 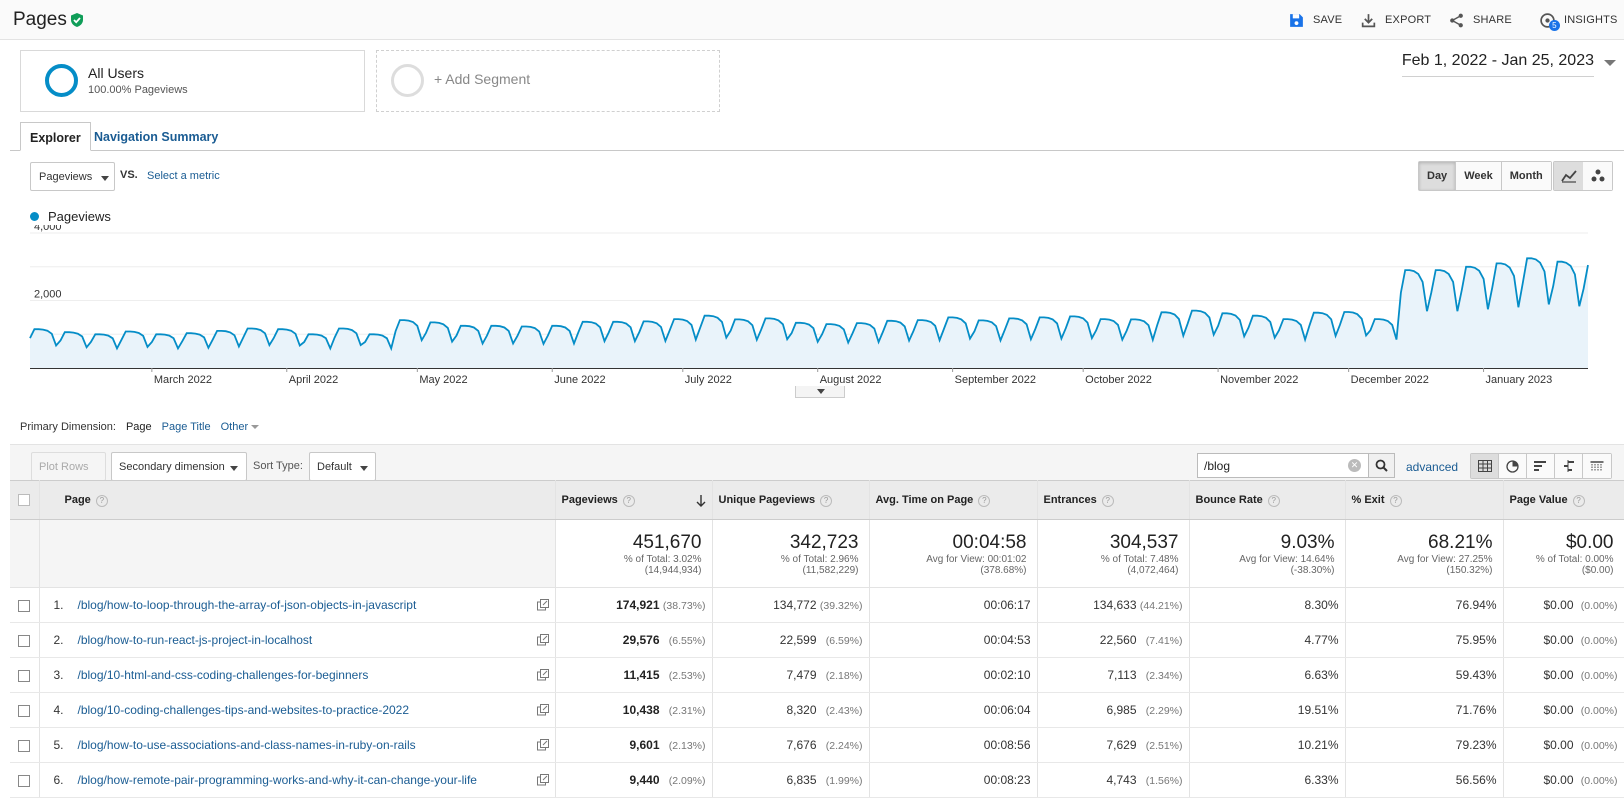 What do you see at coordinates (72, 176) in the screenshot?
I see `metric-dropdown: Pageviews` at bounding box center [72, 176].